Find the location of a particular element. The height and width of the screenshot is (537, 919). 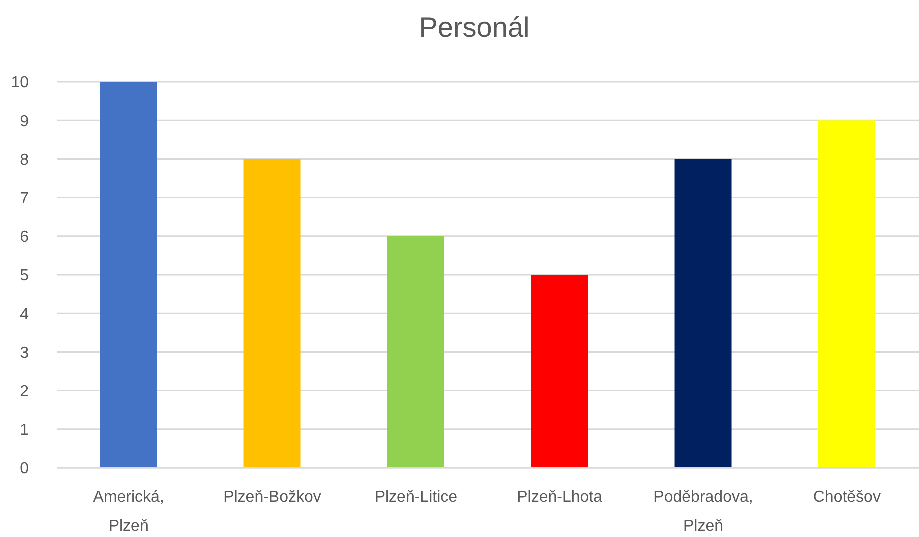

y-tick-label: 7 is located at coordinates (25, 199).